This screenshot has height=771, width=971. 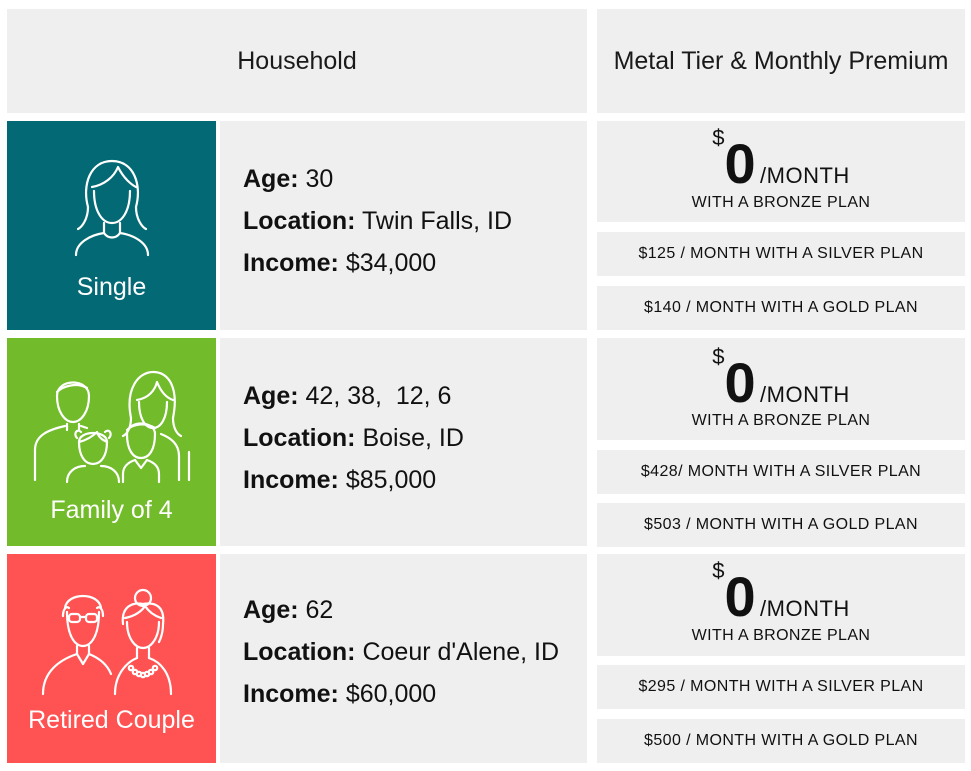 I want to click on silver-cell: $125 / MONTH WITH A SILVER PLAN, so click(x=781, y=254).